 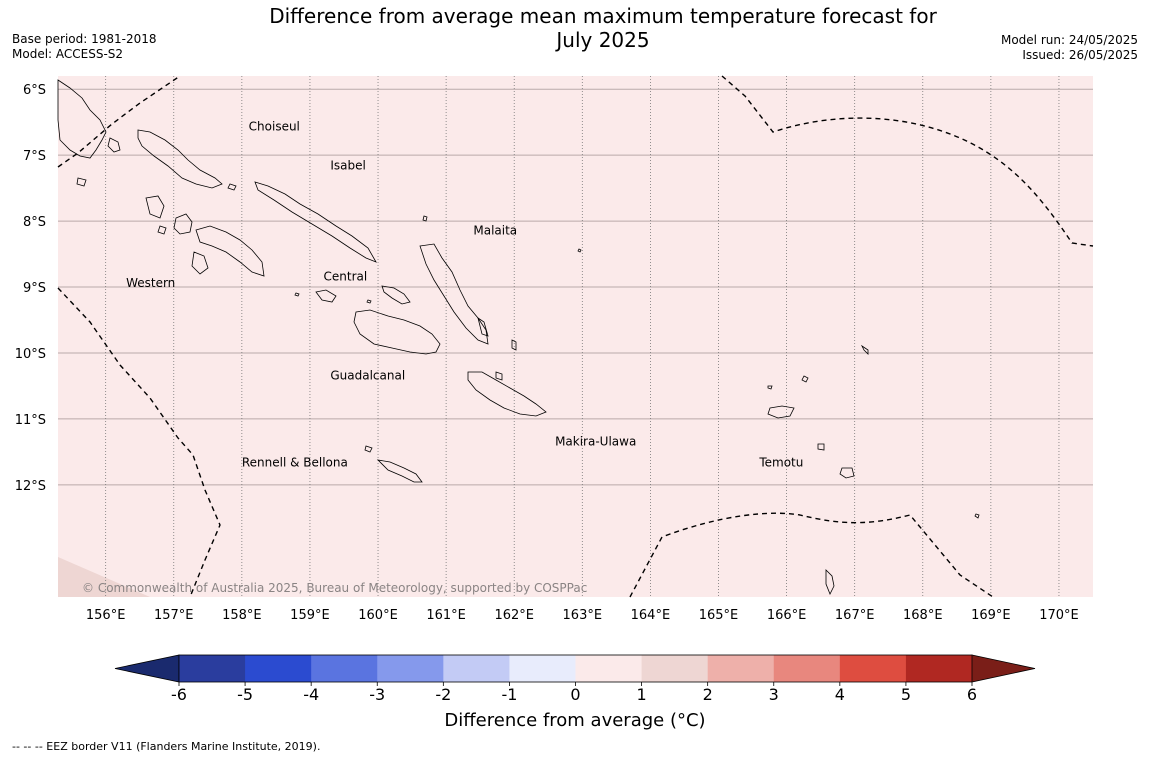 What do you see at coordinates (180, 159) in the screenshot?
I see `island-choiseul` at bounding box center [180, 159].